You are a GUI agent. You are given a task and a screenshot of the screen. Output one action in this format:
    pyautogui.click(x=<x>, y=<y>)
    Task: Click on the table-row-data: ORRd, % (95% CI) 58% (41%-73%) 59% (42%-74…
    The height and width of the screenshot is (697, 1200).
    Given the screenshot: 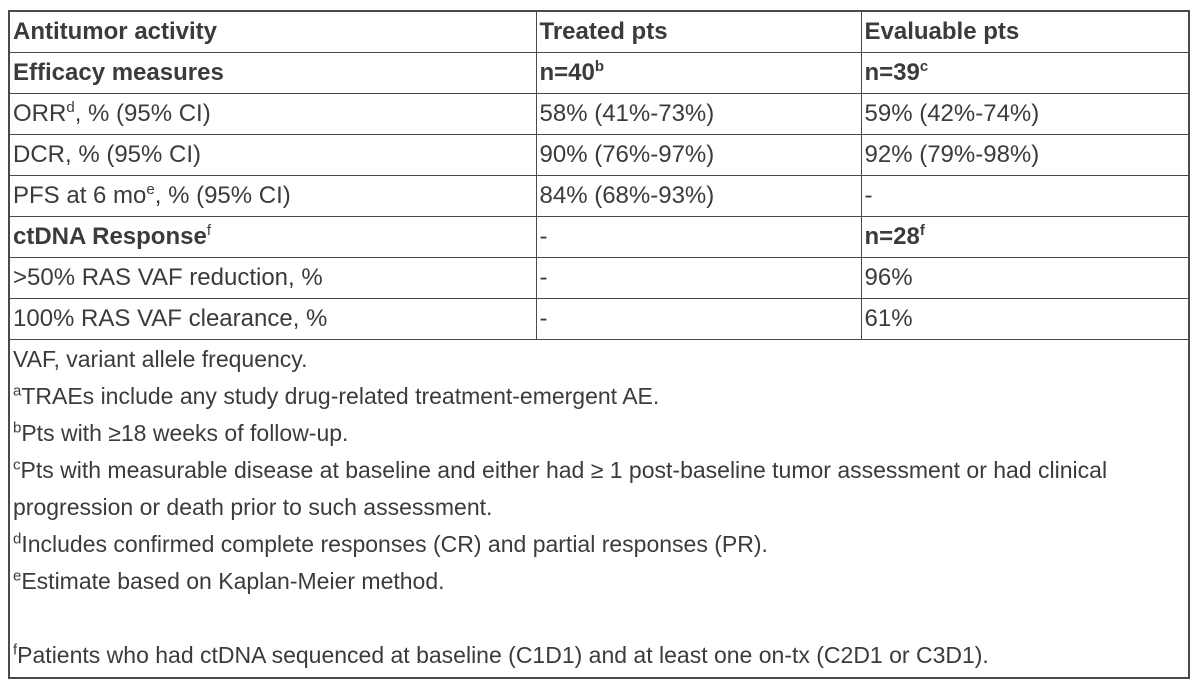 What is the action you would take?
    pyautogui.click(x=599, y=114)
    